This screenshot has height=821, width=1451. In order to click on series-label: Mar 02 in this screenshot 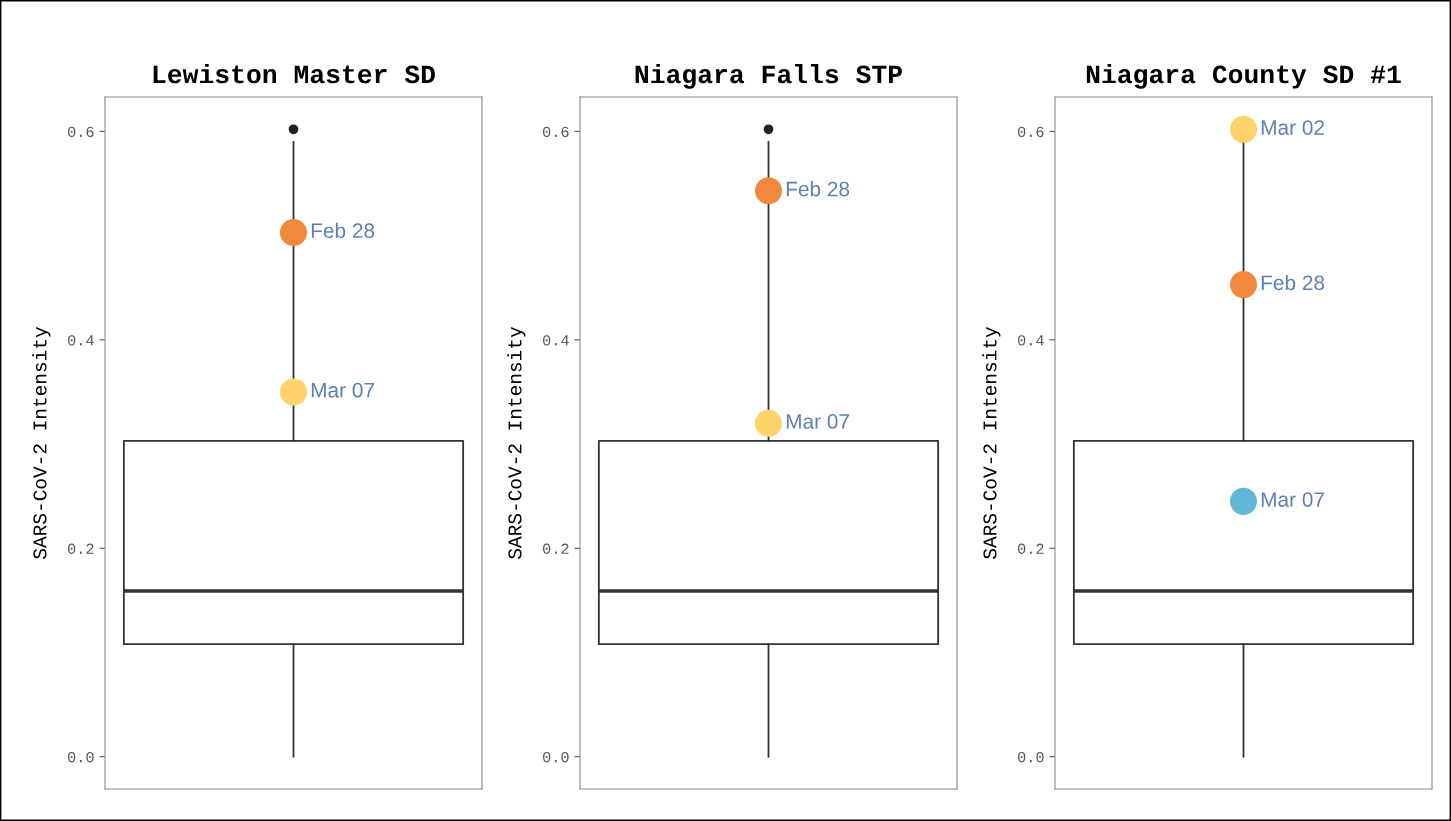, I will do `click(1292, 127)`.